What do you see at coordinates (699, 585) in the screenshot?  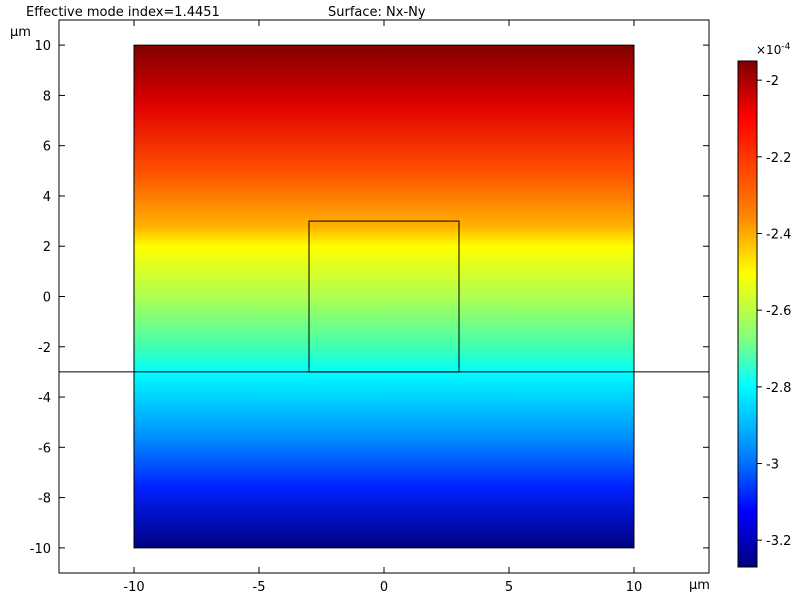 I see `x-axis-unit: μm` at bounding box center [699, 585].